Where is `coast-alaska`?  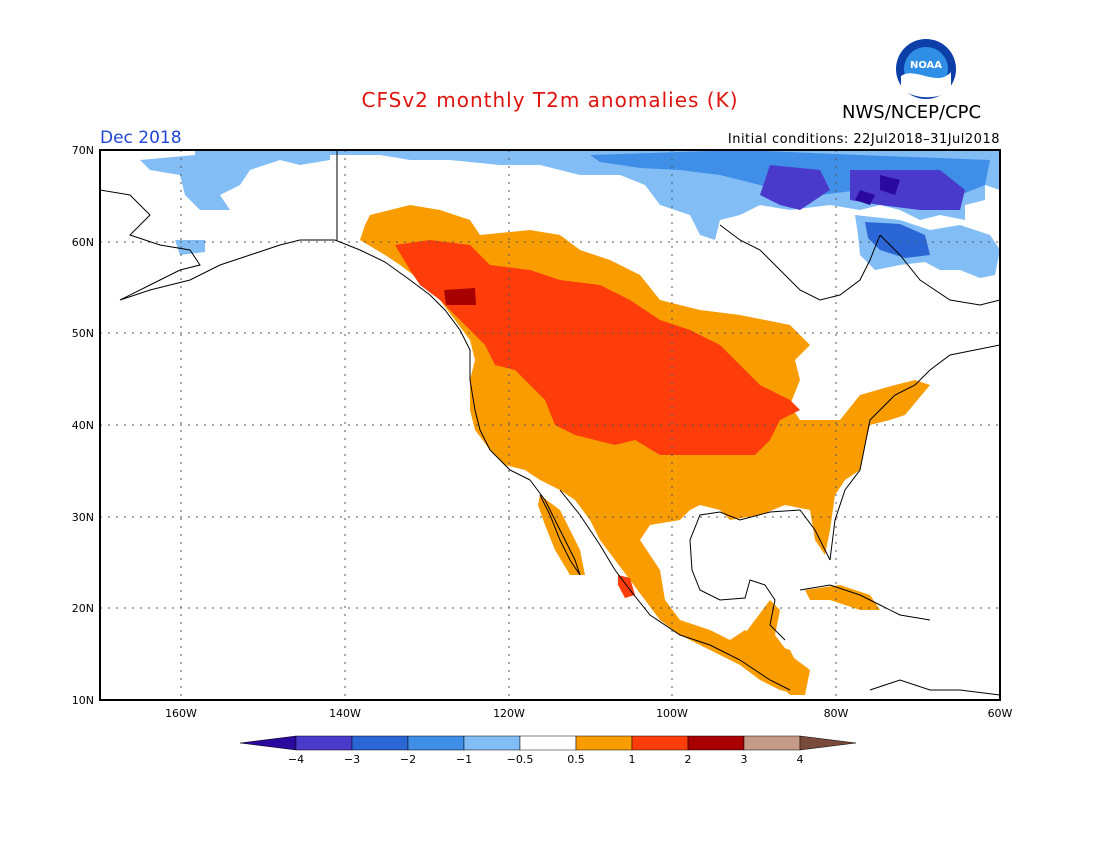 coast-alaska is located at coordinates (217, 245).